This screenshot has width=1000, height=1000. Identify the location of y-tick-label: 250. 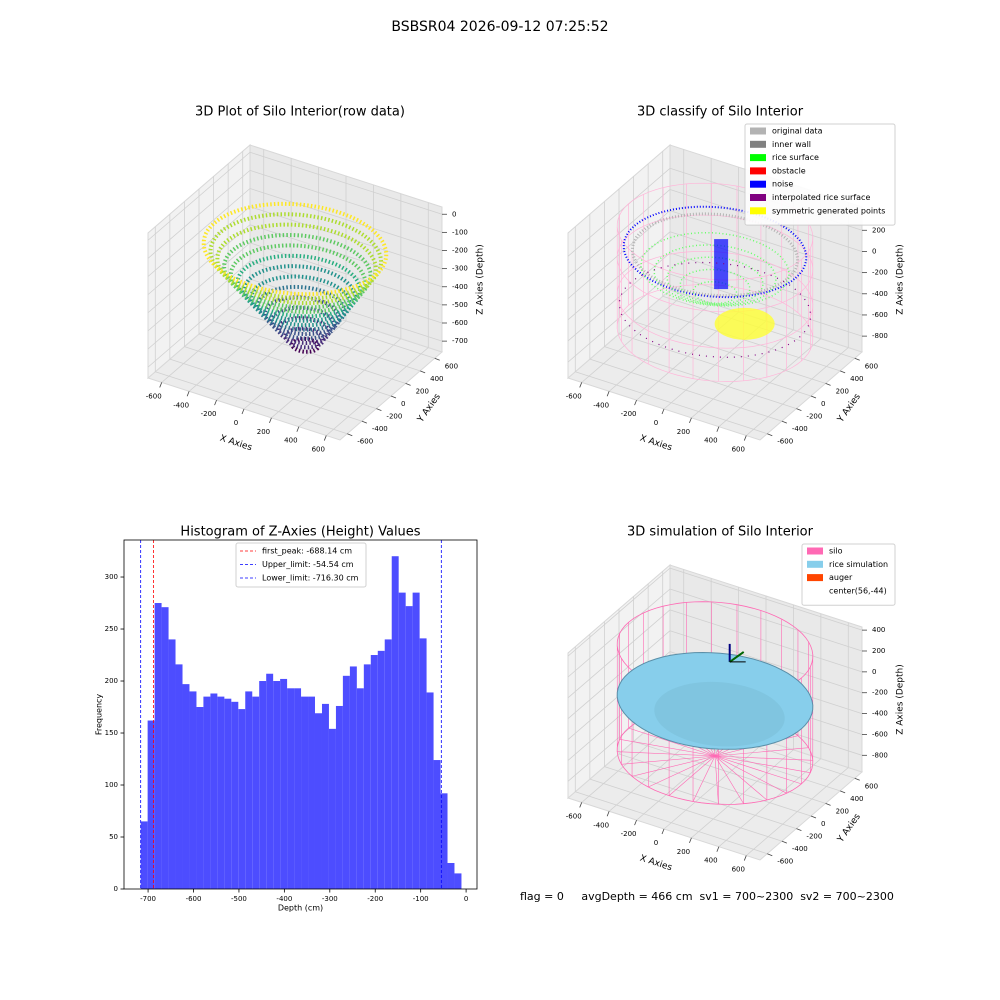
(111, 629).